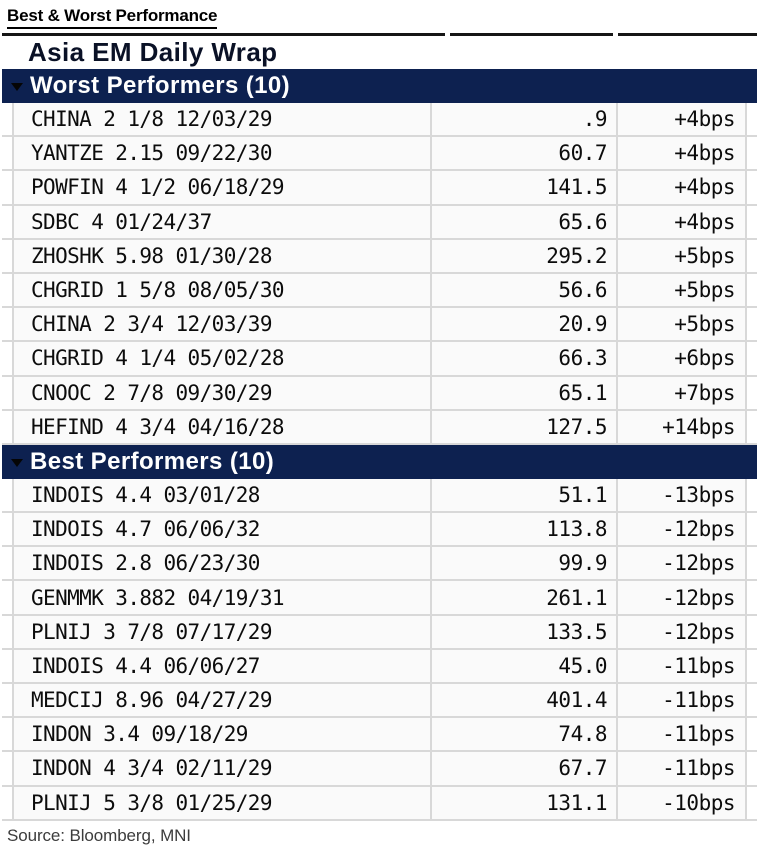 Image resolution: width=762 pixels, height=853 pixels. Describe the element at coordinates (379, 461) in the screenshot. I see `section-header-best: Best Performers (10)` at that location.